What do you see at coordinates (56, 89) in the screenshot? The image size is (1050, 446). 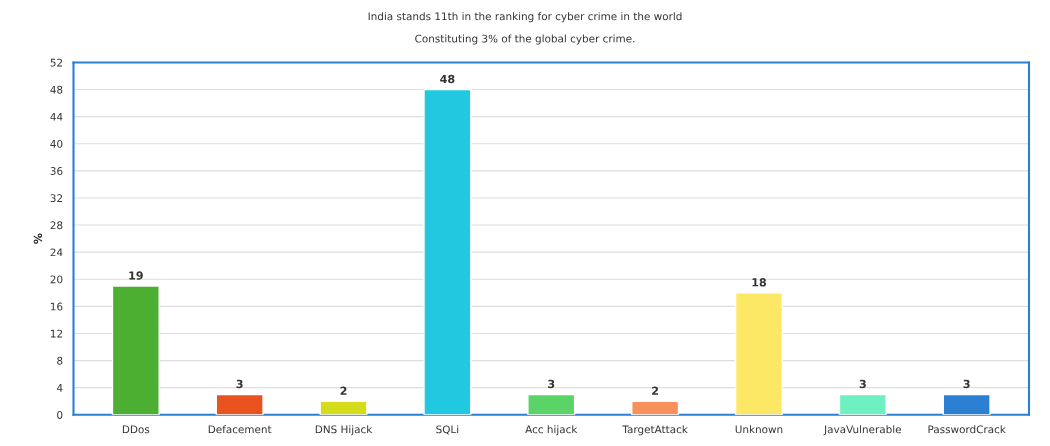 I see `y-tick-label: 48` at bounding box center [56, 89].